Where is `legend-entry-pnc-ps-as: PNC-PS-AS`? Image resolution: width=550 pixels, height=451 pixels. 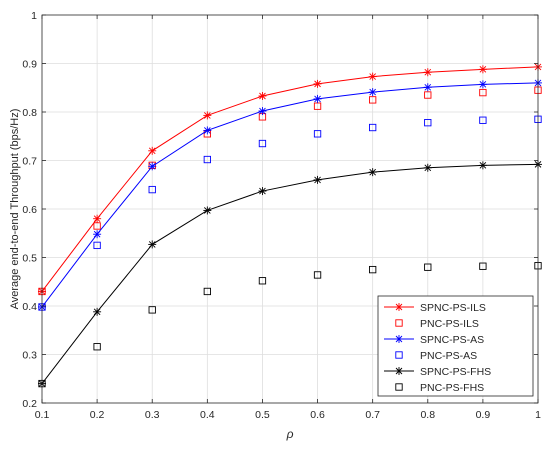 legend-entry-pnc-ps-as: PNC-PS-AS is located at coordinates (436, 356).